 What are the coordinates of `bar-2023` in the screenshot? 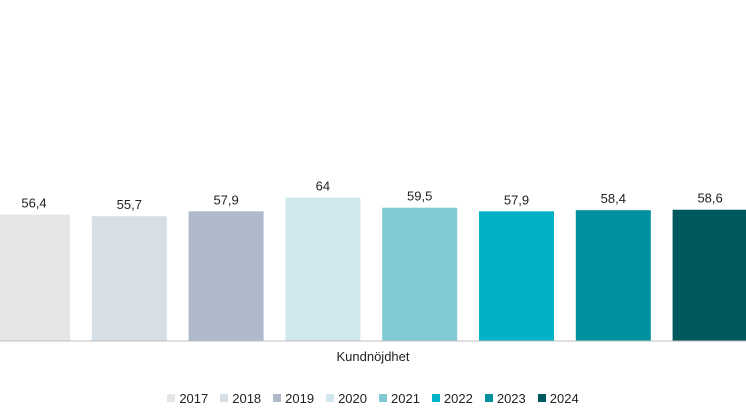 It's located at (613, 275).